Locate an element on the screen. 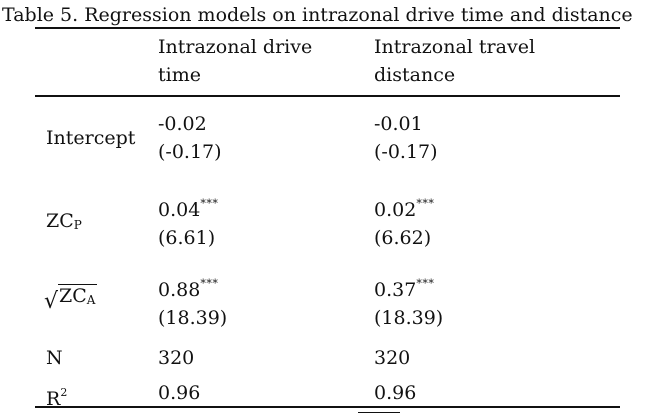 This screenshot has height=415, width=650. intercept-drive-coef: -0.02 is located at coordinates (182, 124).